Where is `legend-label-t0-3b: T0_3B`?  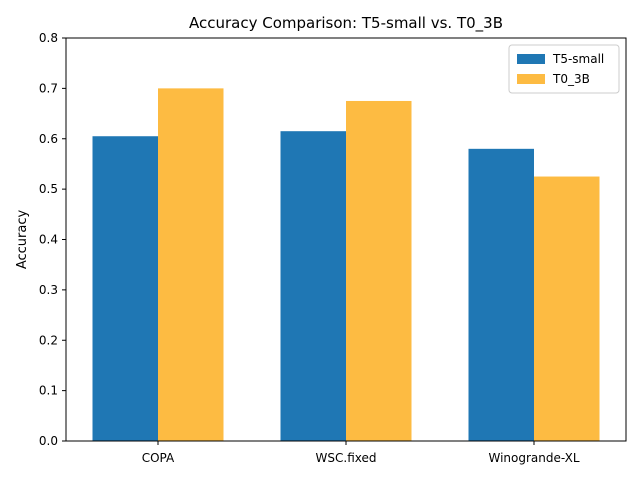 legend-label-t0-3b: T0_3B is located at coordinates (571, 79).